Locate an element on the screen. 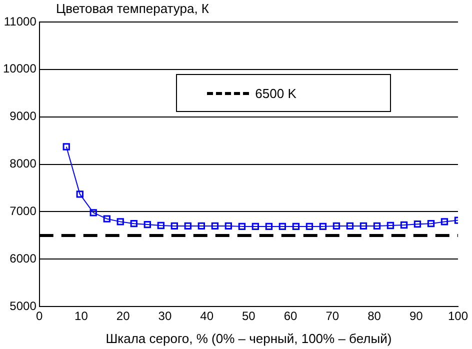 The width and height of the screenshot is (472, 349). y-tick-label: 5000 is located at coordinates (23, 305).